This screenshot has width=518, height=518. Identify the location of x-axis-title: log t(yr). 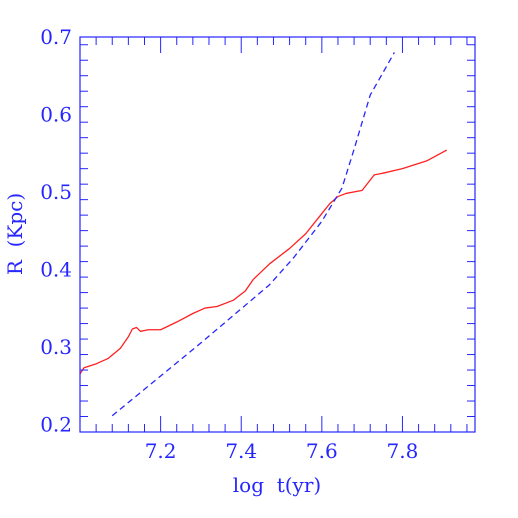
(277, 485).